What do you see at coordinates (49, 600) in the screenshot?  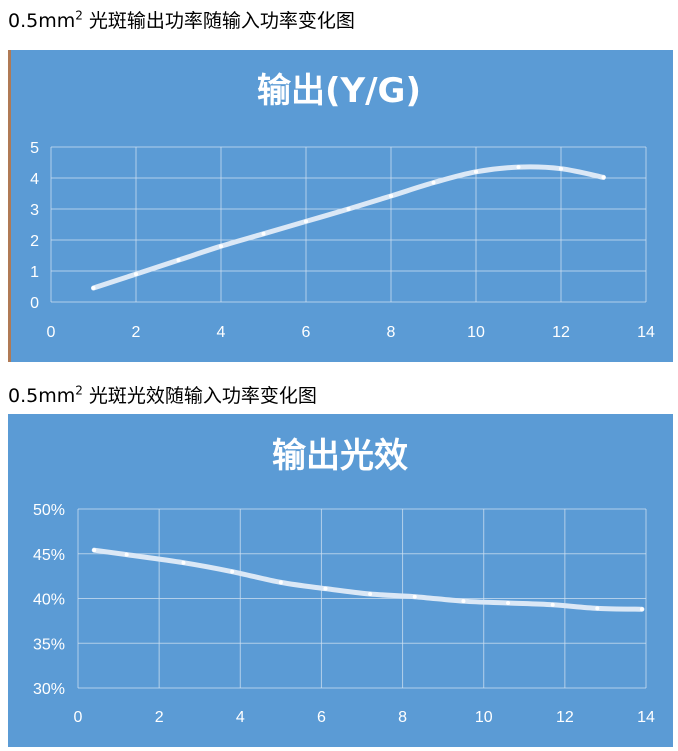 I see `y-tick-label: 40%` at bounding box center [49, 600].